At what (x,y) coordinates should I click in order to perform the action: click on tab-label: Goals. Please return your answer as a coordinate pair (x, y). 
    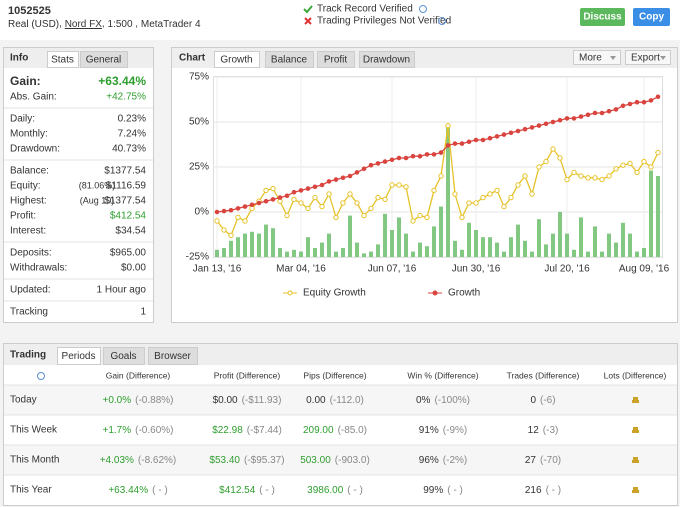
    Looking at the image, I should click on (123, 356).